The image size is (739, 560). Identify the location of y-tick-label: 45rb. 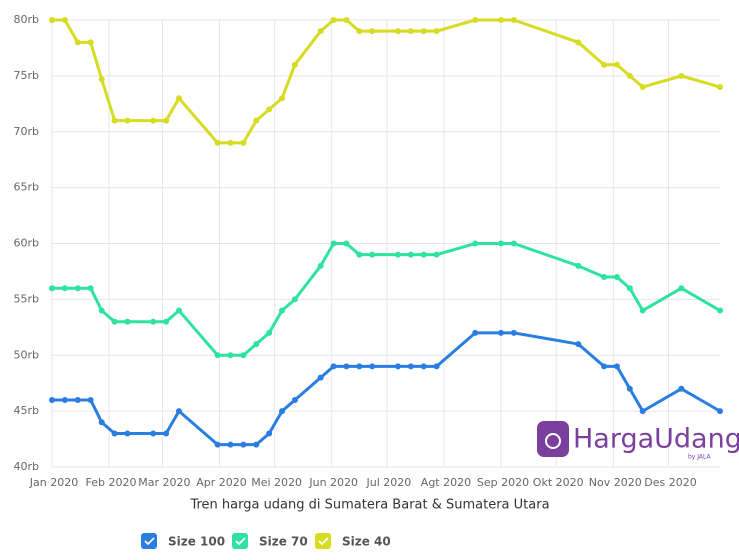
(26, 410).